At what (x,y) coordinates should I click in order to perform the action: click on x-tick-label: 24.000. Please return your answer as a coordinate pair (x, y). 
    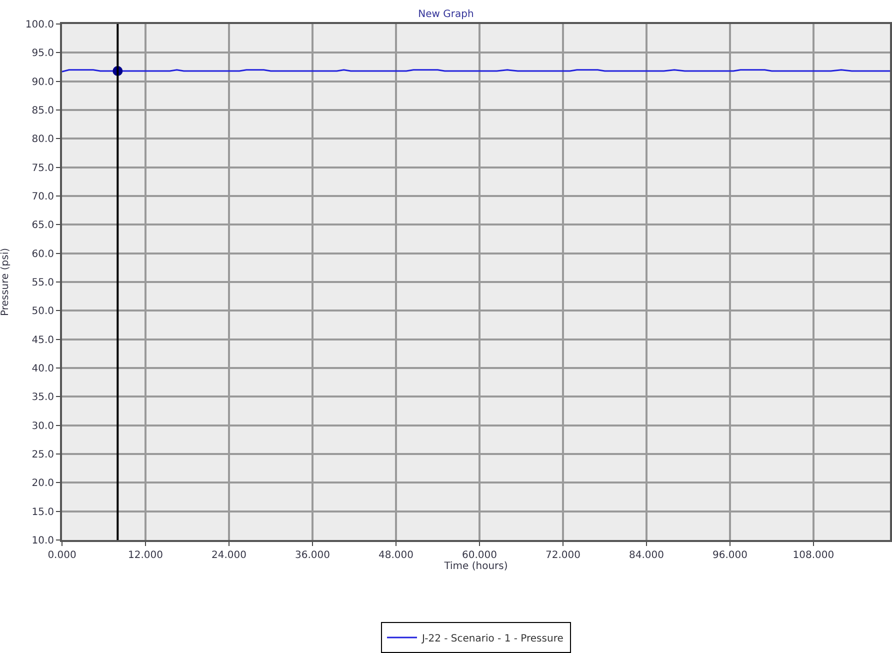
    Looking at the image, I should click on (228, 555).